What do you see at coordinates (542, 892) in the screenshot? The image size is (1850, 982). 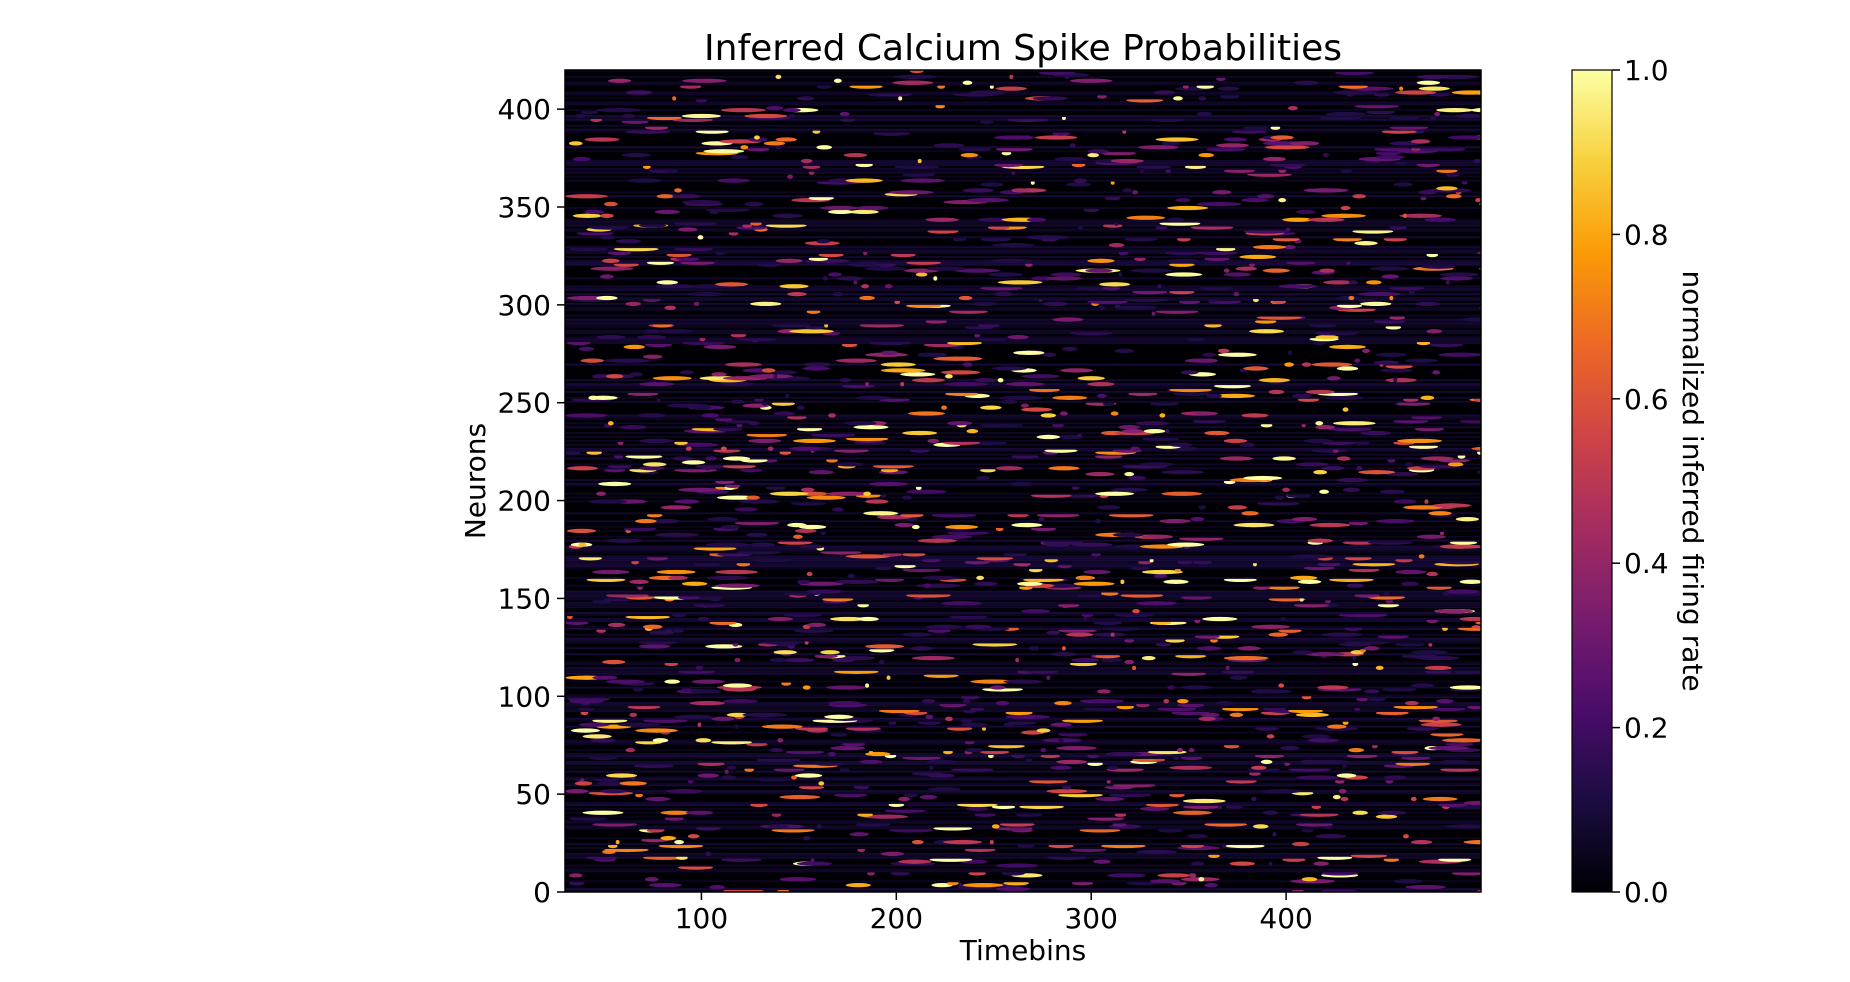 I see `y-tick-label: 0` at bounding box center [542, 892].